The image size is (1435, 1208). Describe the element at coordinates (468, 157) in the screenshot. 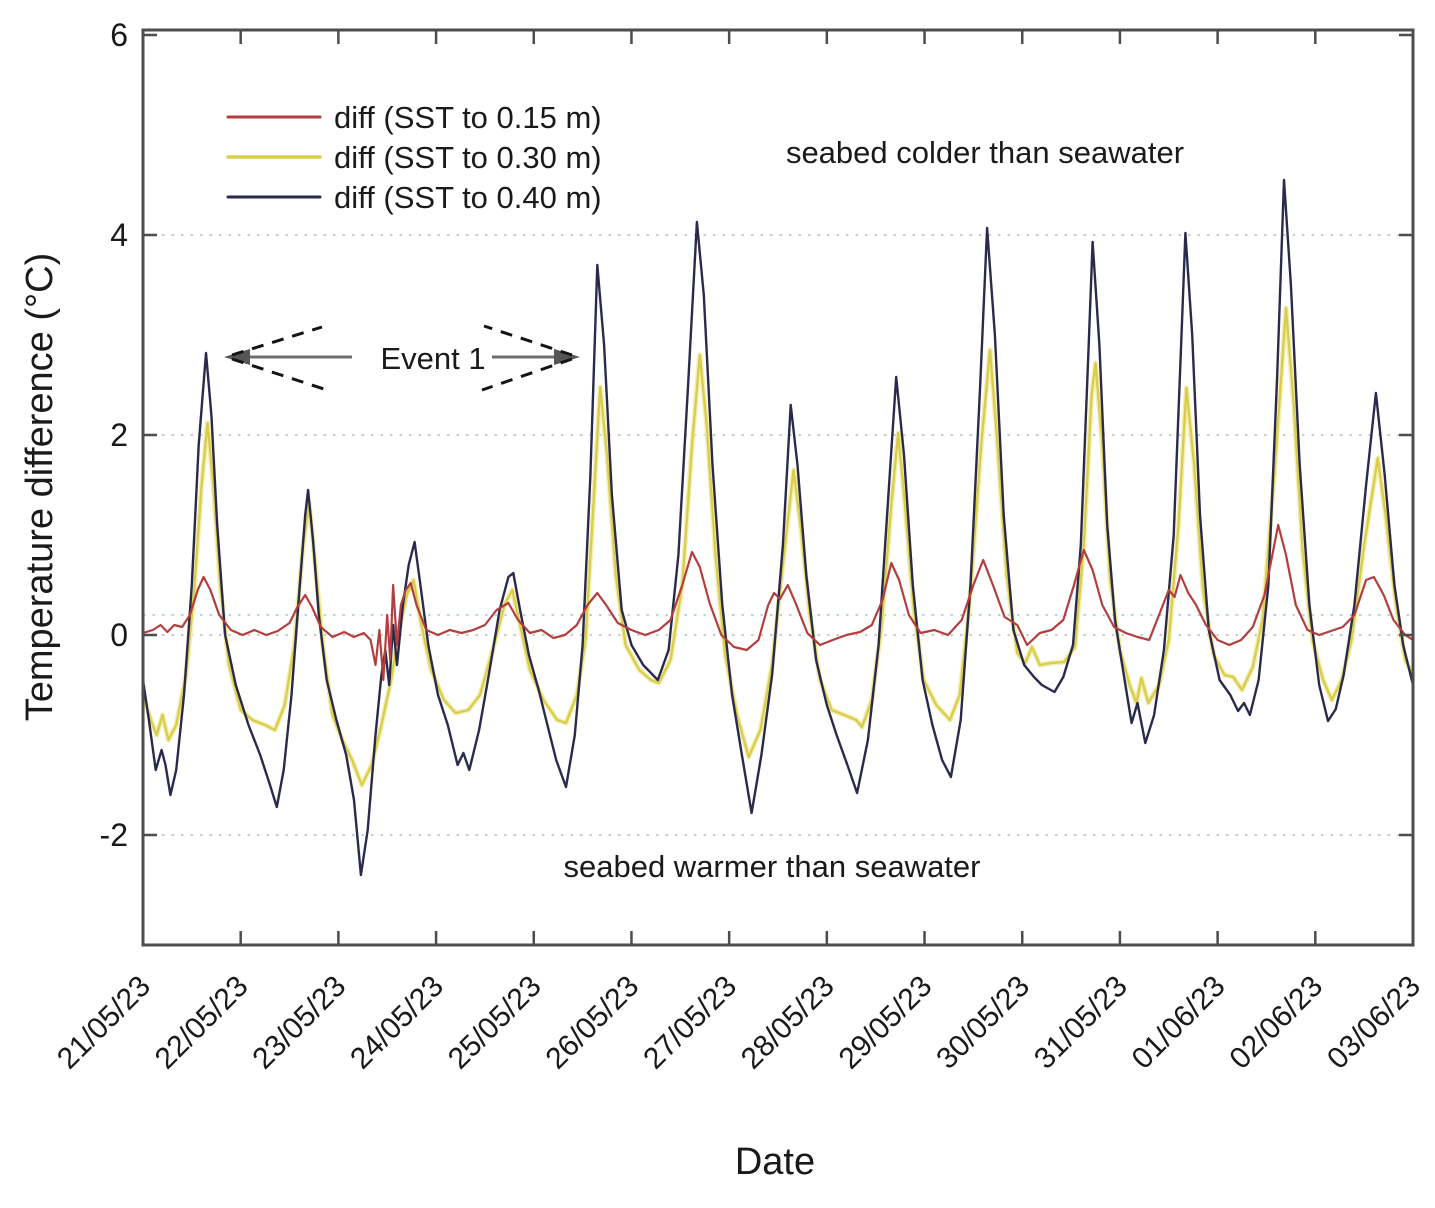

I see `legend-item-label: diff (SST to 0.30 m)` at that location.